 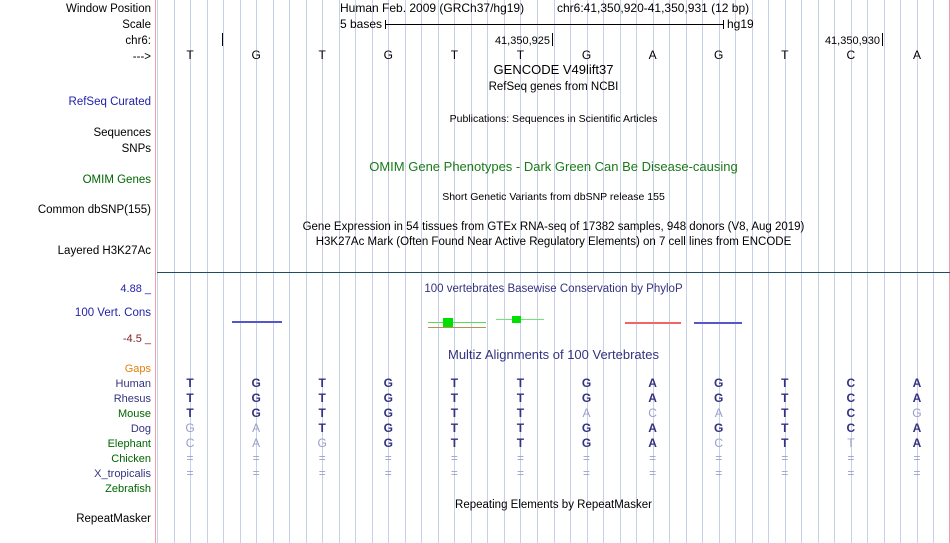 What do you see at coordinates (134, 414) in the screenshot?
I see `sidebar-item-species-mouse: Mouse` at bounding box center [134, 414].